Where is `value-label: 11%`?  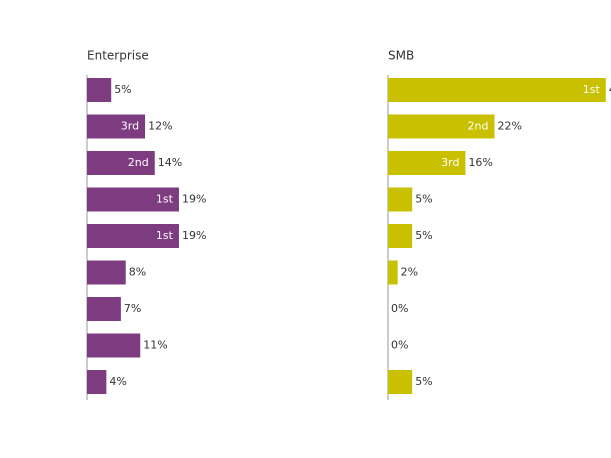
value-label: 11% is located at coordinates (155, 345).